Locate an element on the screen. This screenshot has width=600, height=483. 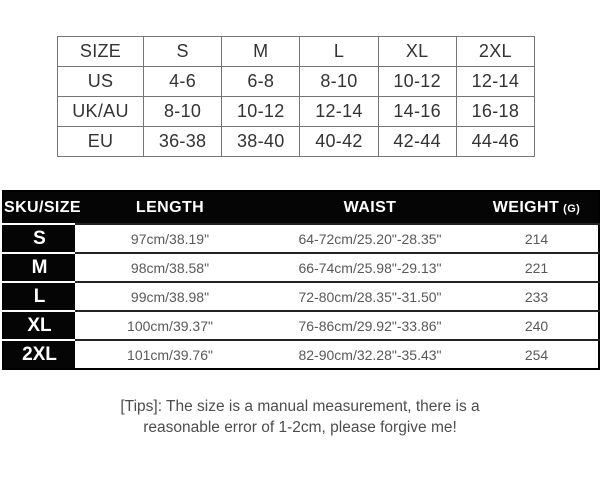
length-cell: 99cm/38.98" is located at coordinates (170, 296).